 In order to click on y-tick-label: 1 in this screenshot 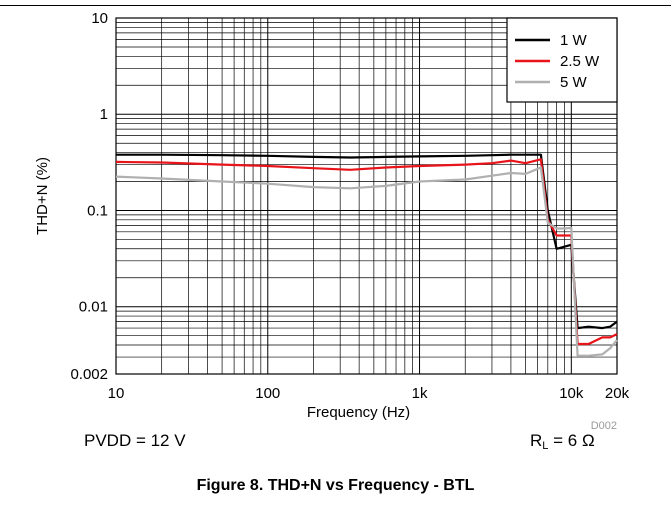, I will do `click(104, 114)`.